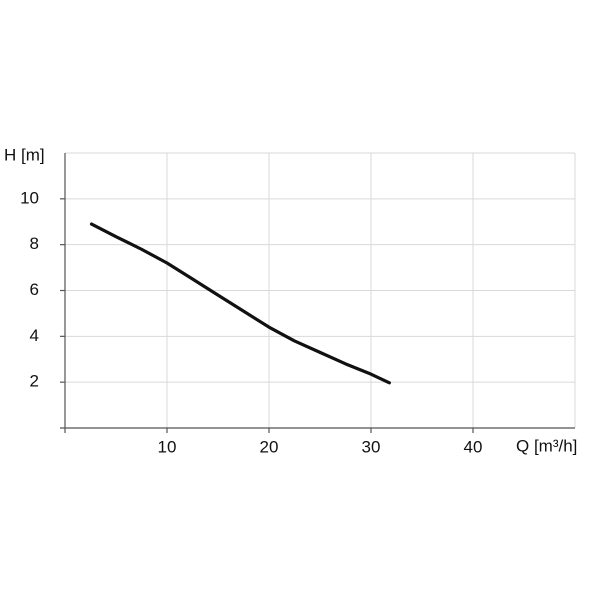 Image resolution: width=600 pixels, height=600 pixels. I want to click on y-tick-label: 10, so click(29, 197).